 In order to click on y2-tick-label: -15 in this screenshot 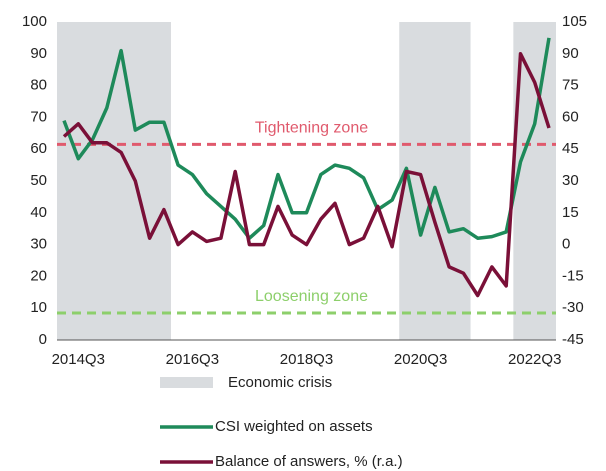, I will do `click(573, 275)`.